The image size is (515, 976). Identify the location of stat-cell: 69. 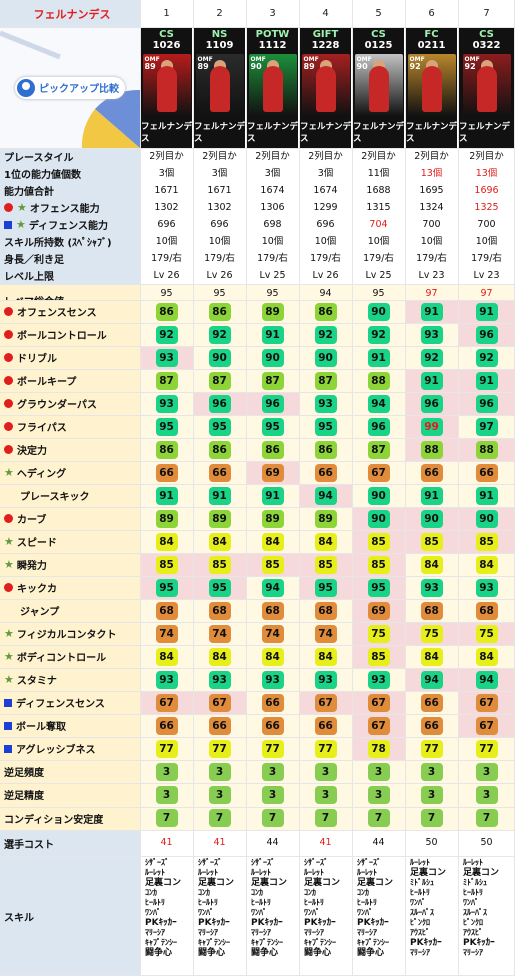
(272, 472).